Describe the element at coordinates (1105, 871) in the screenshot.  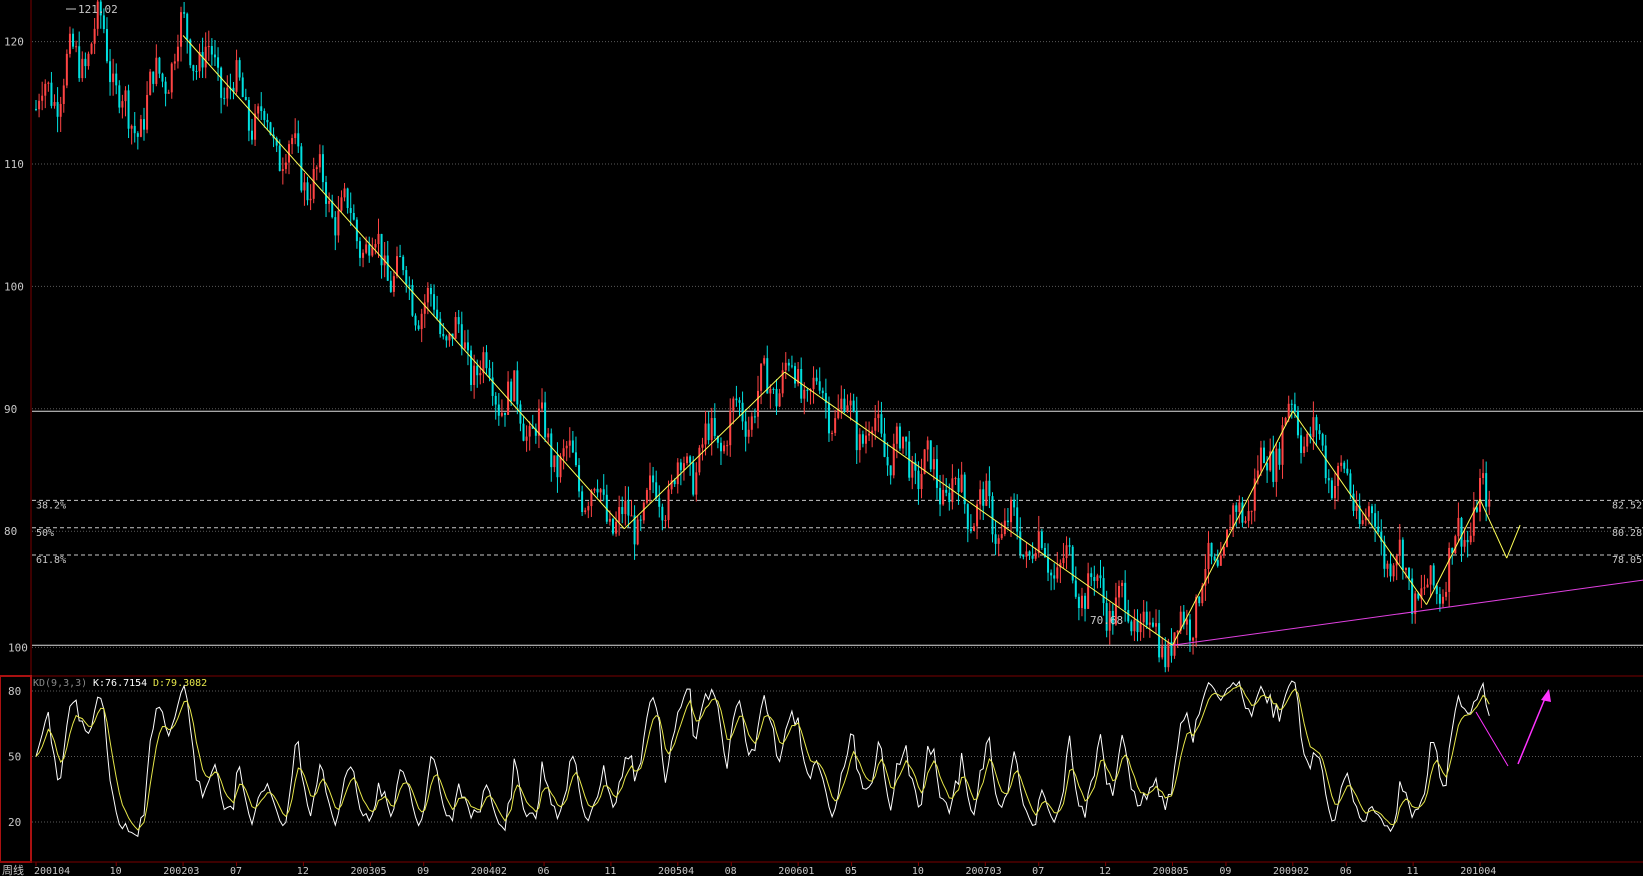
I see `x-tick-label: 12` at that location.